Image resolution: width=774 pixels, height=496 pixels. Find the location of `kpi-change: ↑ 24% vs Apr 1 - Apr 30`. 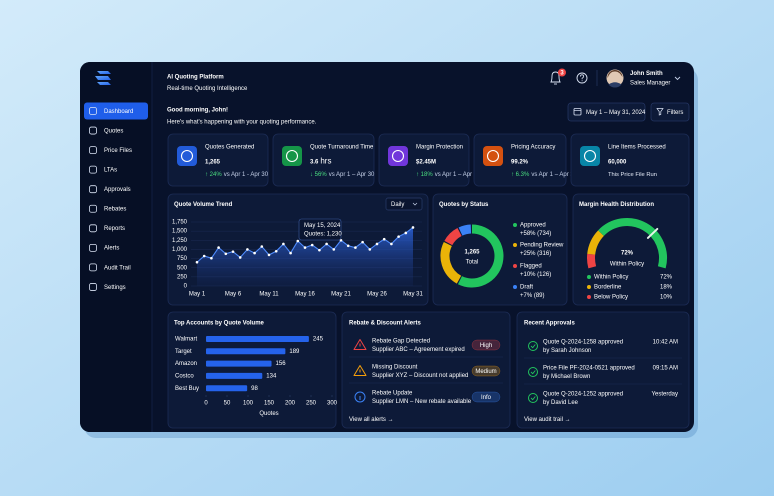

kpi-change: ↑ 24% vs Apr 1 - Apr 30 is located at coordinates (237, 175).